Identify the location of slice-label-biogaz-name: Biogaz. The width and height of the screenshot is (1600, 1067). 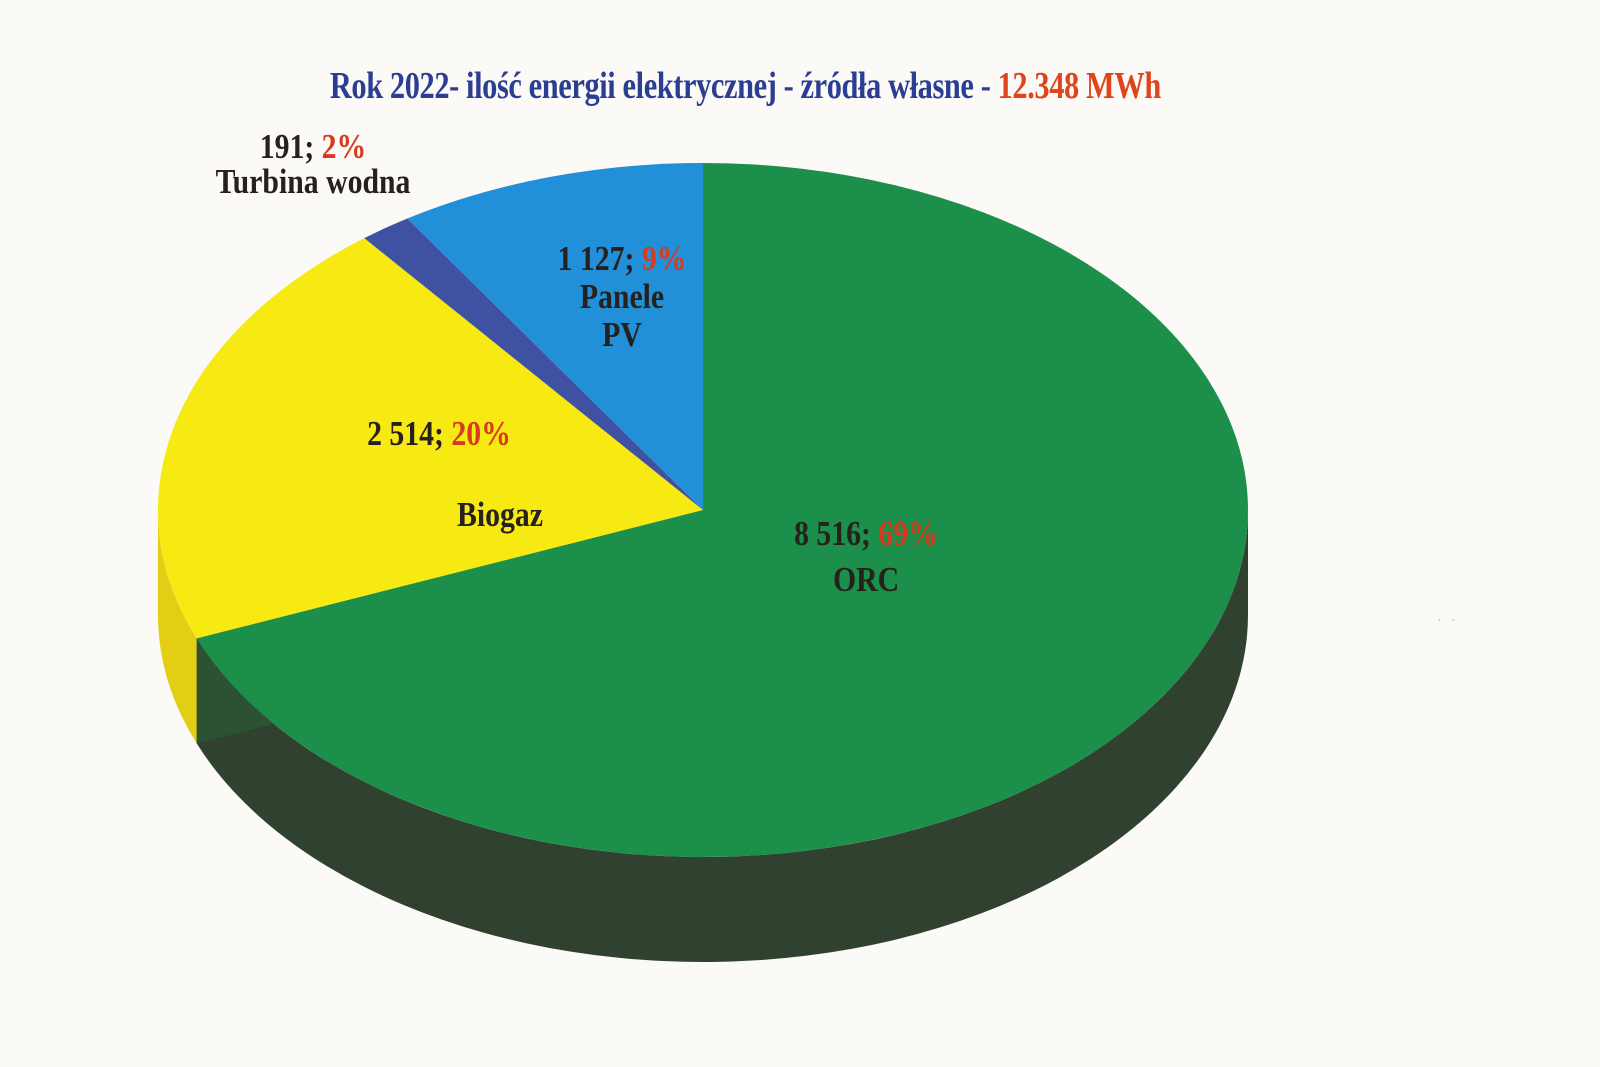
(500, 515).